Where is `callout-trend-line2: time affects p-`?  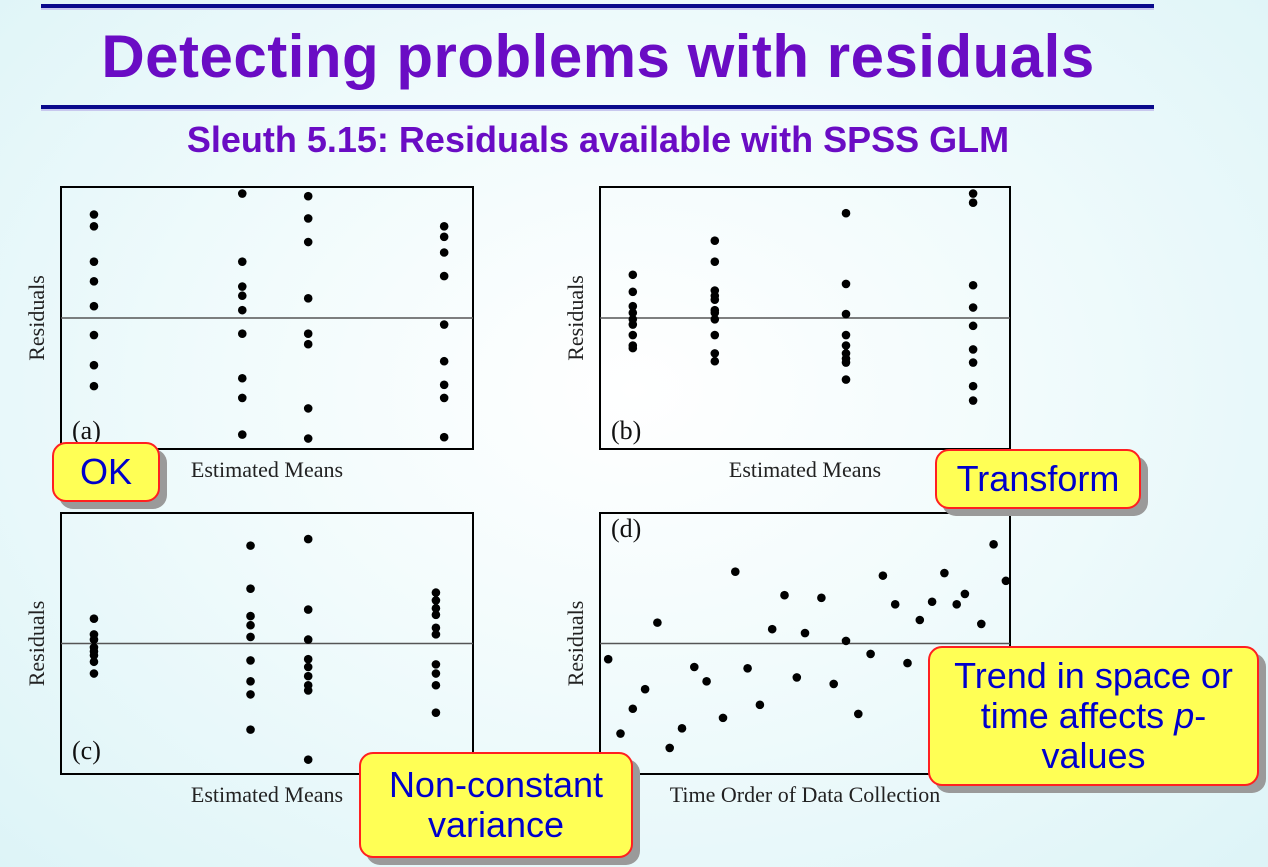 callout-trend-line2: time affects p- is located at coordinates (1093, 715).